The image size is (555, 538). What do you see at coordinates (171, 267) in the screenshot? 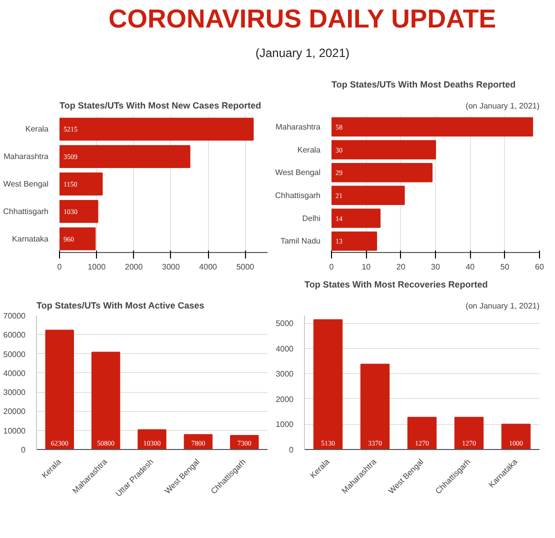
I see `x-tick-label: 3000` at bounding box center [171, 267].